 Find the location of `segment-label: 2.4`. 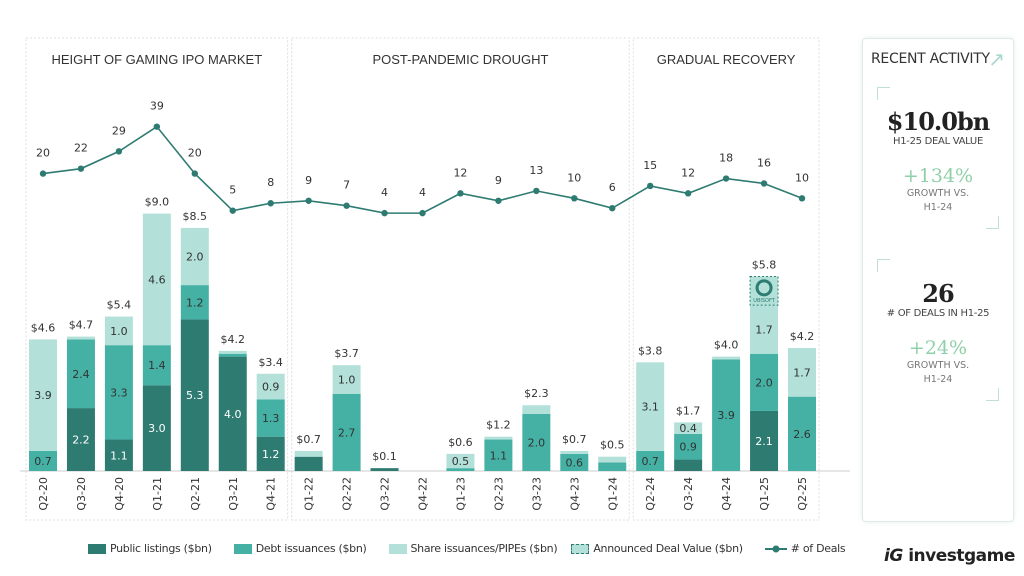

segment-label: 2.4 is located at coordinates (81, 374).